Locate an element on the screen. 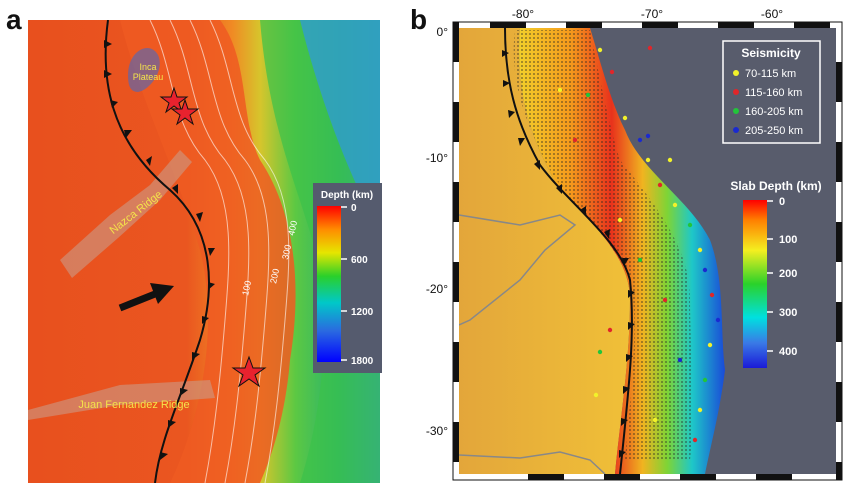  lon-tick-minus70: -70° is located at coordinates (652, 14).